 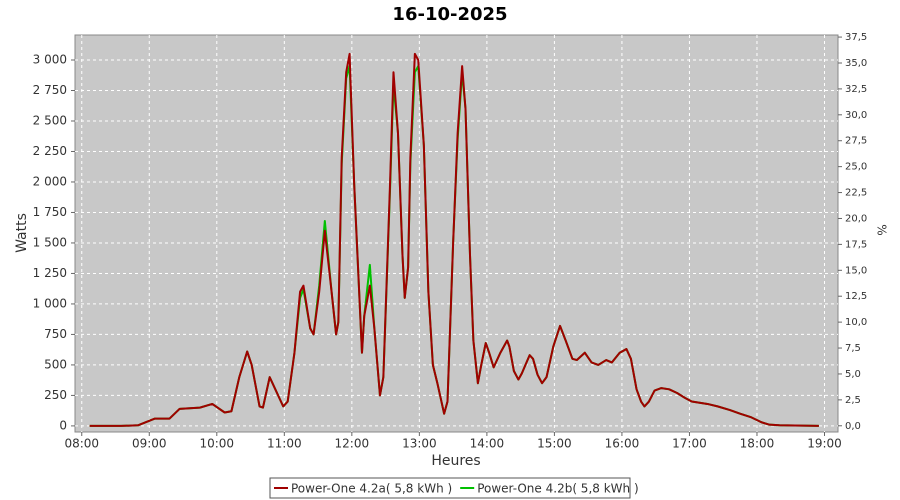 What do you see at coordinates (853, 348) in the screenshot?
I see `y2-tick-label: 7,5` at bounding box center [853, 348].